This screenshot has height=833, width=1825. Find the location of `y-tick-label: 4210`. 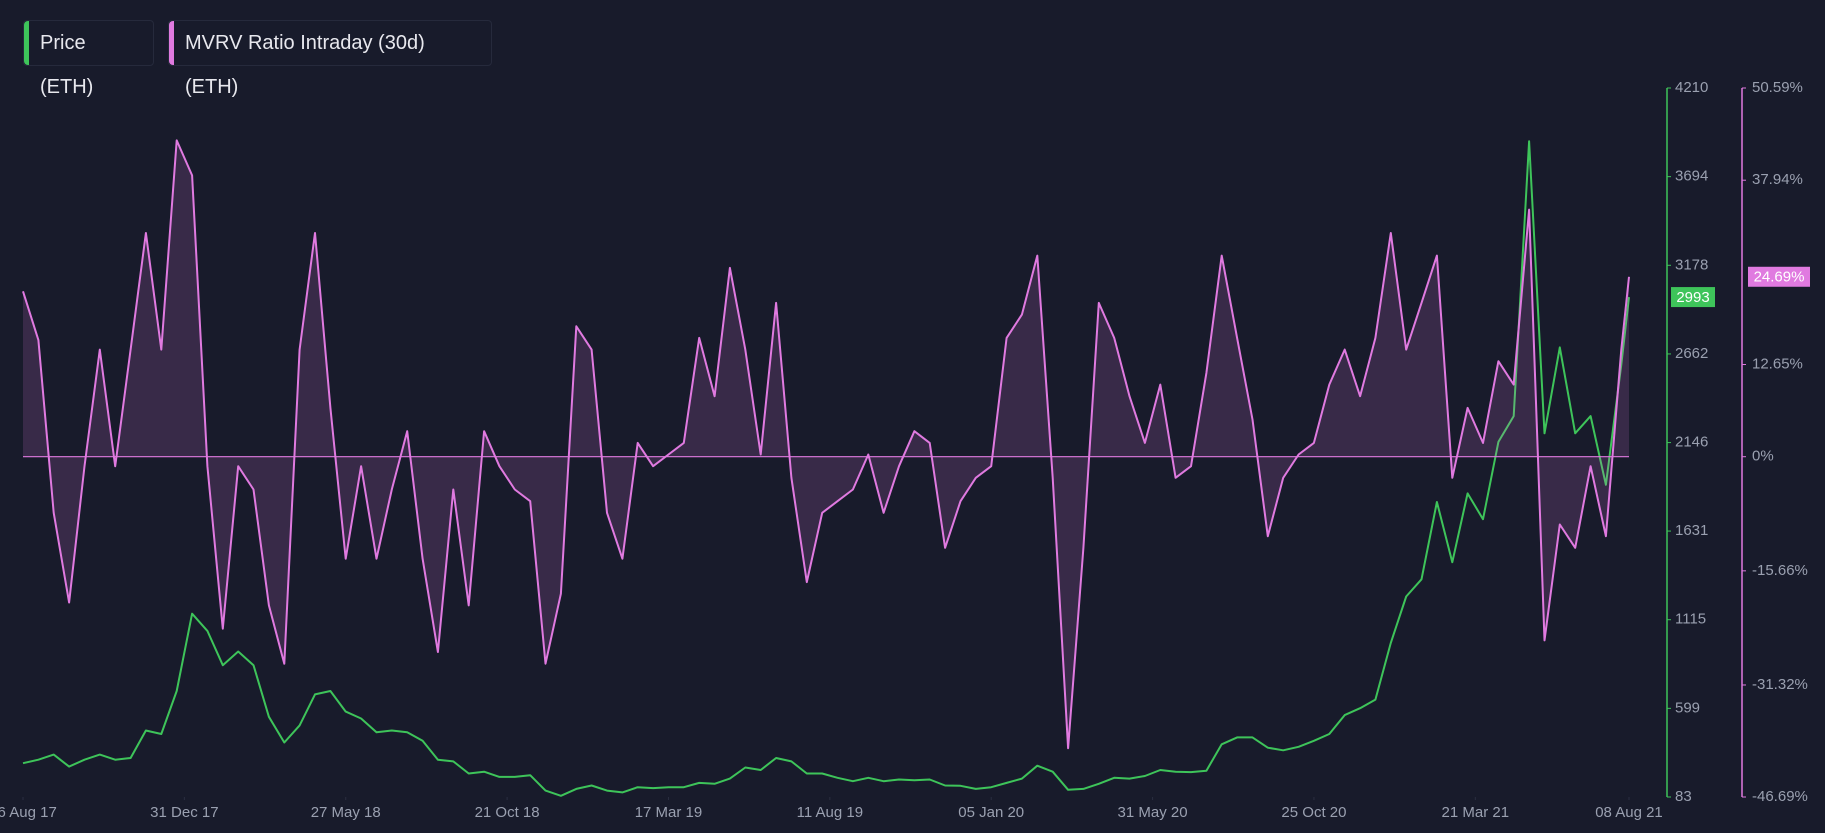

y-tick-label: 4210 is located at coordinates (1691, 87).